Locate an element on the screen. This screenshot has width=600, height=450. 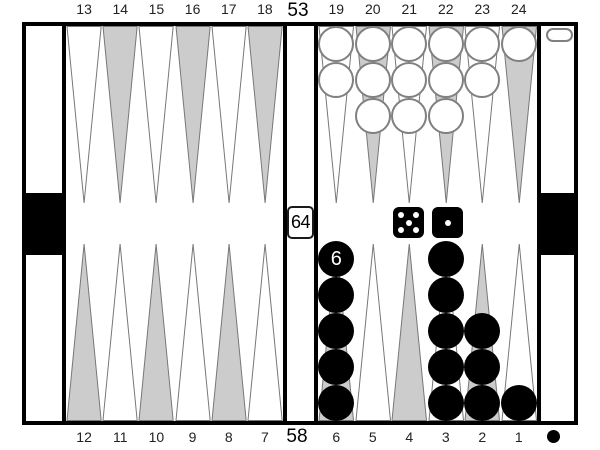
bar-right-edge is located at coordinates (316, 223).